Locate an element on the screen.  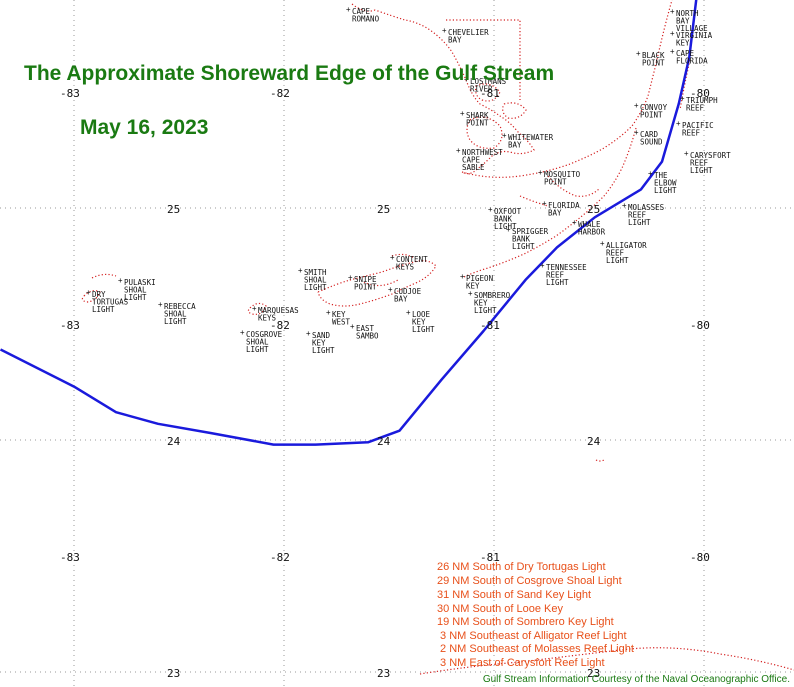
place-label-marquesas-keys: MARQUESAS KEYS is located at coordinates (278, 314).